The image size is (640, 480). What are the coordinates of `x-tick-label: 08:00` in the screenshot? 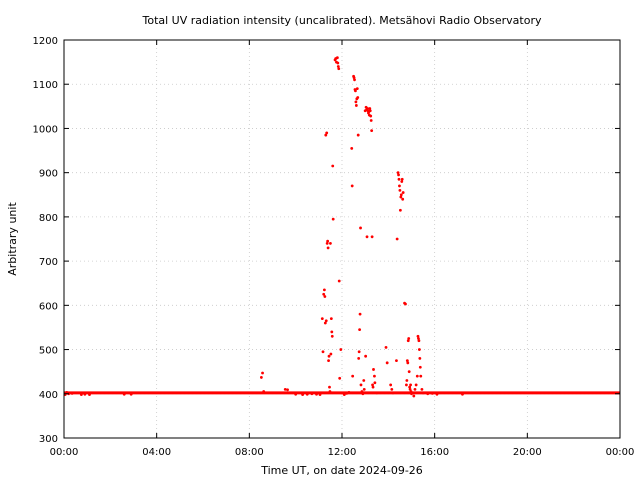 It's located at (249, 452).